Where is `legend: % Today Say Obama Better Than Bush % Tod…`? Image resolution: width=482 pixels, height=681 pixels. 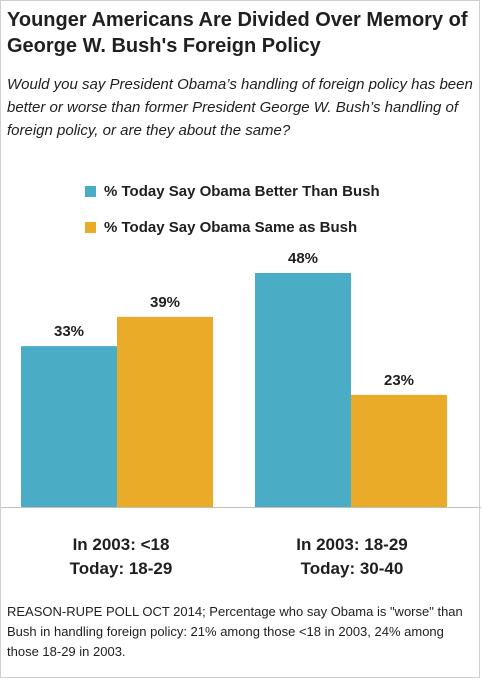 legend: % Today Say Obama Better Than Bush % Tod… is located at coordinates (275, 209).